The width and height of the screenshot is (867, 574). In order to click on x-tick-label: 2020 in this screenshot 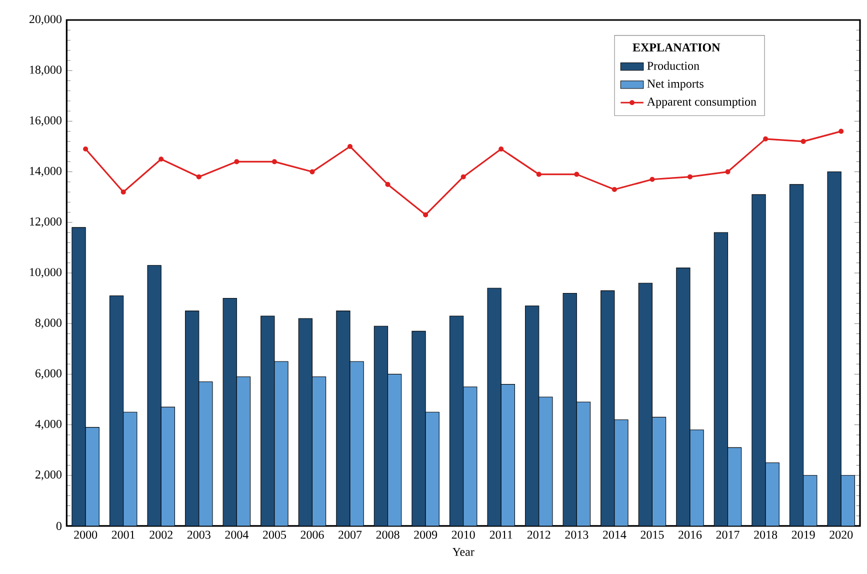, I will do `click(841, 534)`.